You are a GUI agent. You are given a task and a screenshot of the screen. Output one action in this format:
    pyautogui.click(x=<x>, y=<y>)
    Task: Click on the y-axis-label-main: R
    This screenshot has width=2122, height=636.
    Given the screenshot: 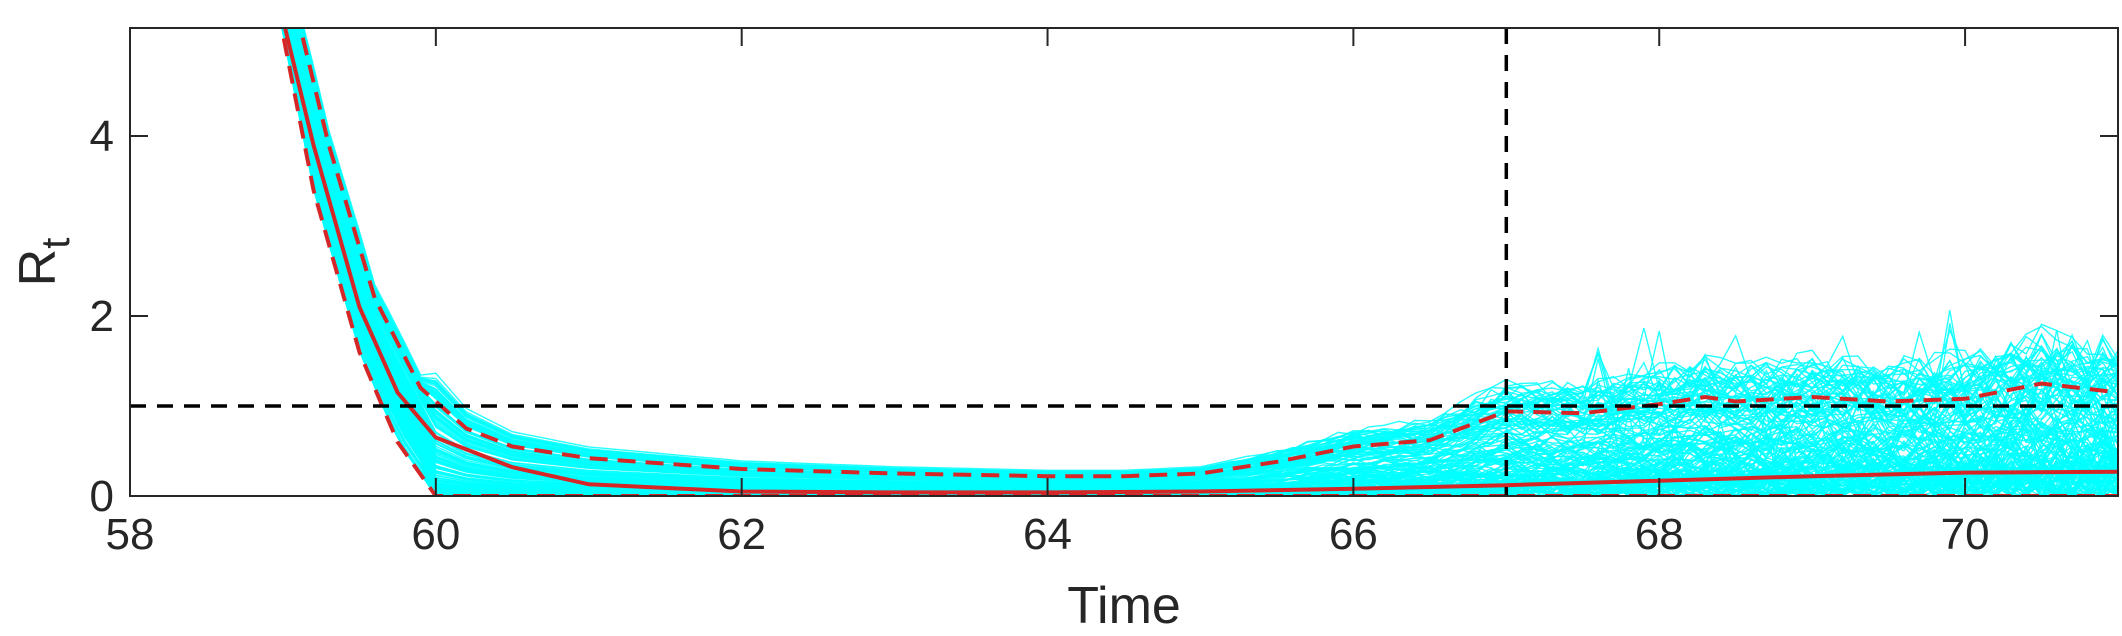 What is the action you would take?
    pyautogui.click(x=38, y=268)
    